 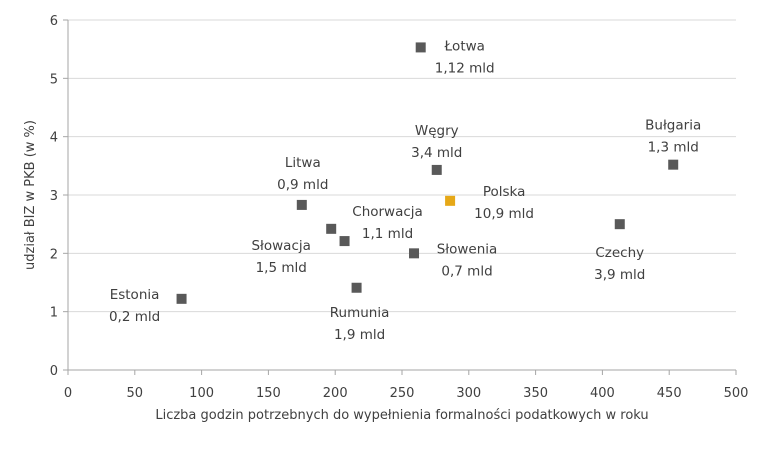 What do you see at coordinates (356, 287) in the screenshot?
I see `data-point-rumunia` at bounding box center [356, 287].